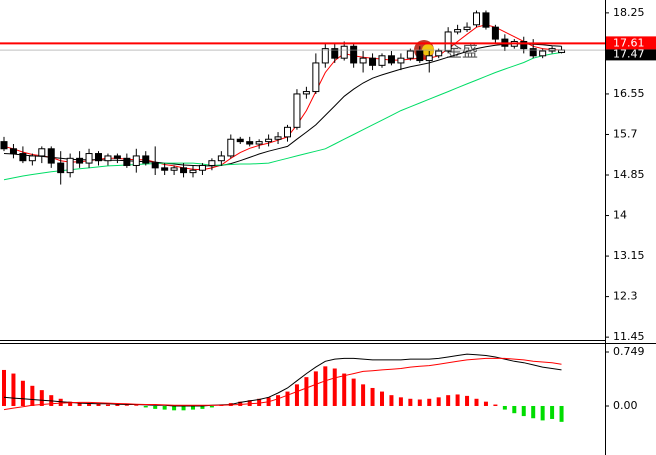 This screenshot has height=455, width=656. Describe the element at coordinates (629, 255) in the screenshot. I see `y-tick-label: 13.15` at that location.